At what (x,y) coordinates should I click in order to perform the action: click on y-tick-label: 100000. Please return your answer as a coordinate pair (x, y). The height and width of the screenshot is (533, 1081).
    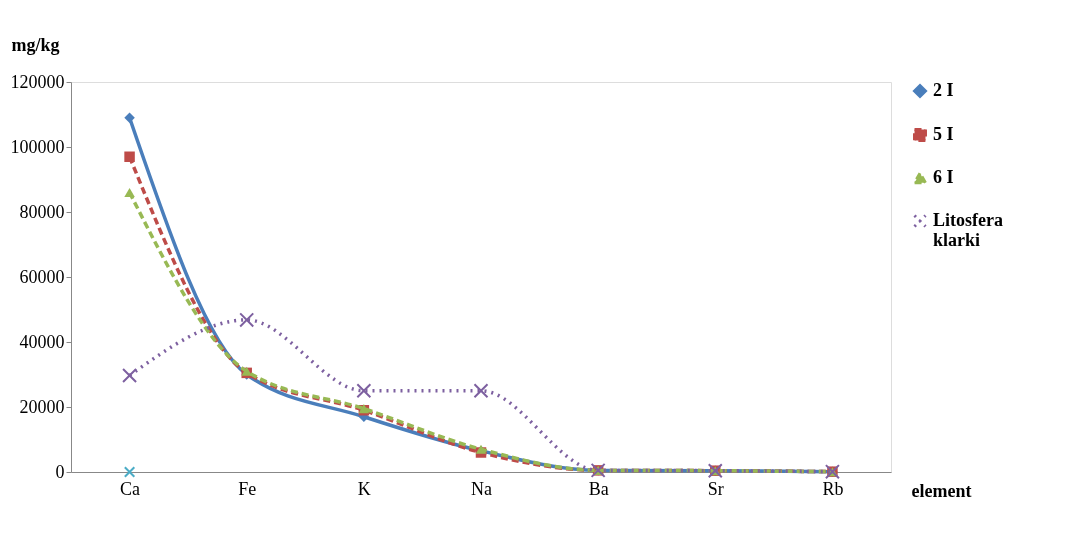
    Looking at the image, I should click on (37, 146).